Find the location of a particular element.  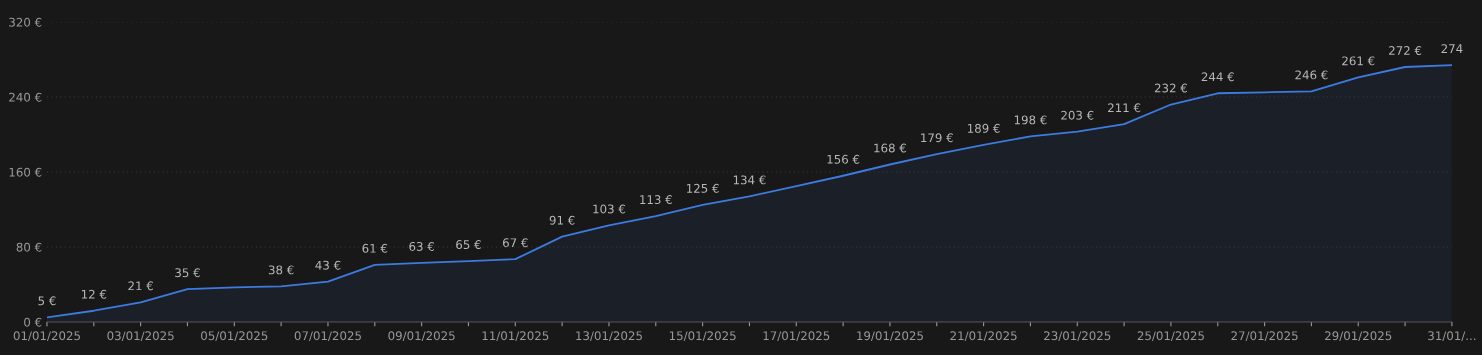

data-label: 43 € is located at coordinates (328, 265).